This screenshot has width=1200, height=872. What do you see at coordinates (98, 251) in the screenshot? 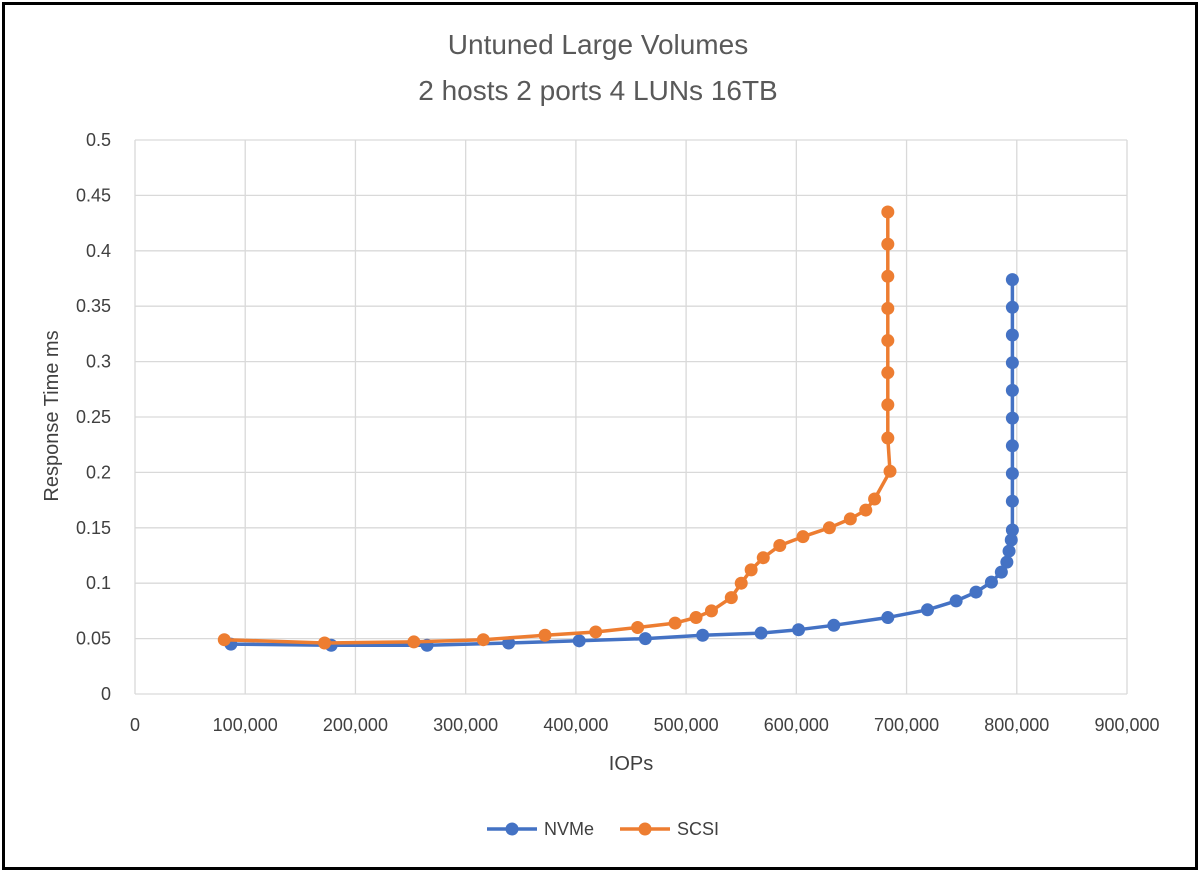
I see `y-tick-label: 0.4` at bounding box center [98, 251].